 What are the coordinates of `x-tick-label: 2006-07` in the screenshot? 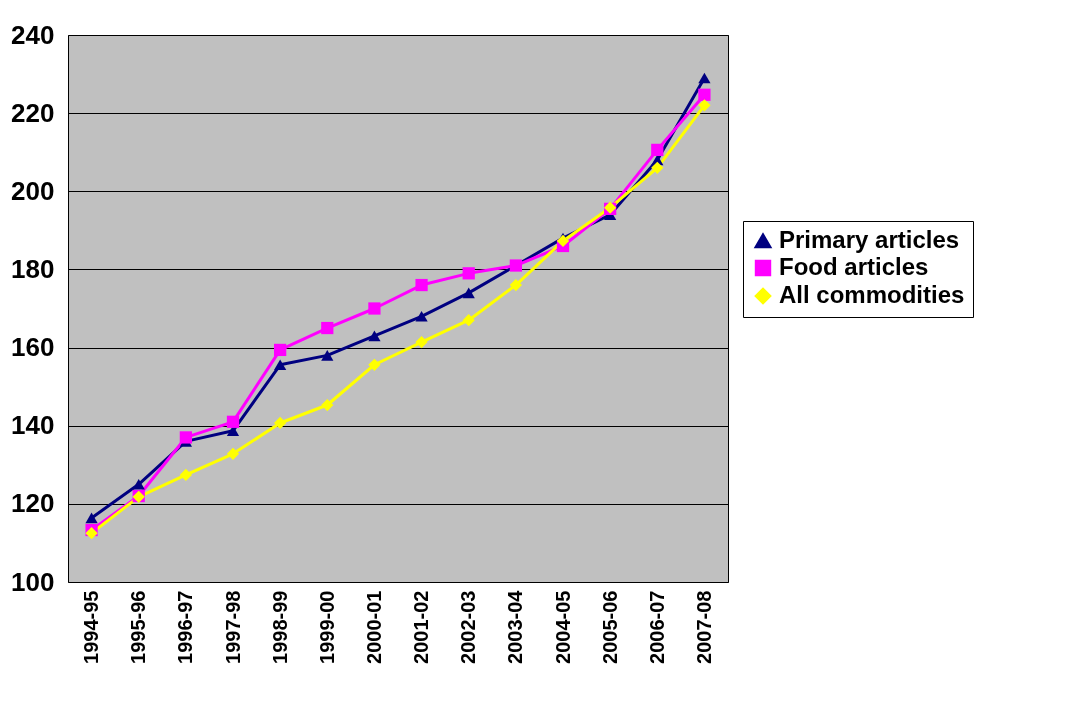 It's located at (656, 627).